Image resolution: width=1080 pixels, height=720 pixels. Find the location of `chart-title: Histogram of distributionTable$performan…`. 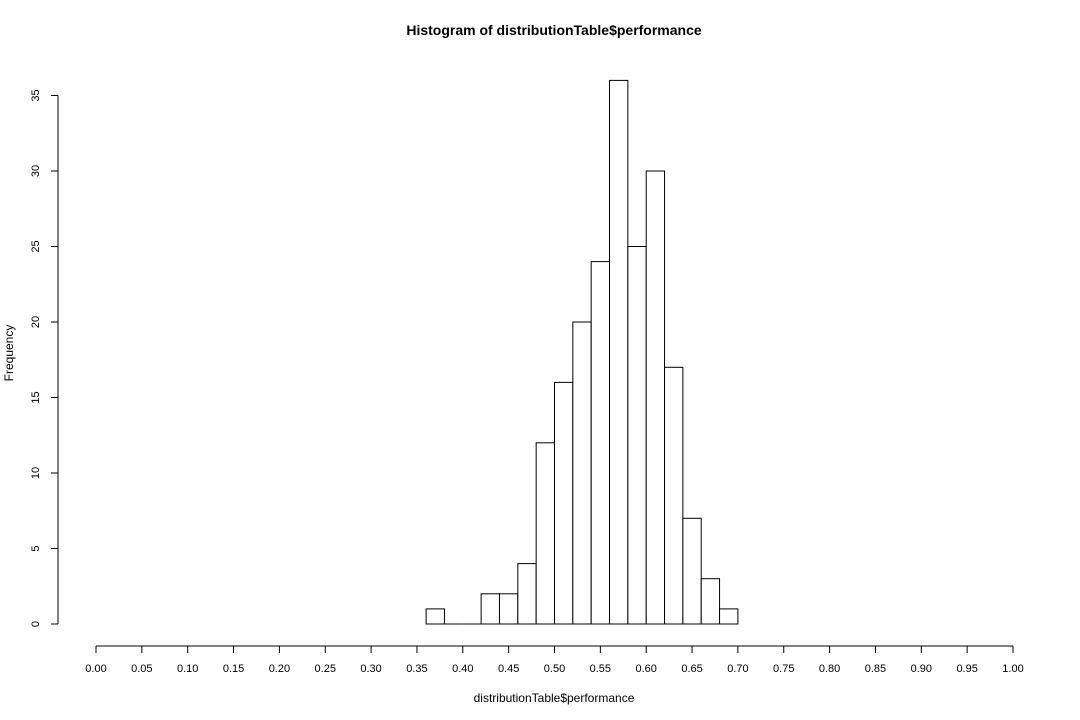

chart-title: Histogram of distributionTable$performan… is located at coordinates (554, 30).